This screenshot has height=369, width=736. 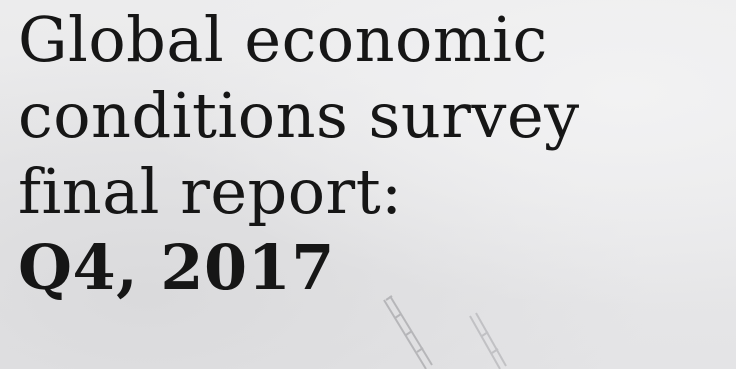 I want to click on report-title-line-1: Global economic, so click(x=283, y=39).